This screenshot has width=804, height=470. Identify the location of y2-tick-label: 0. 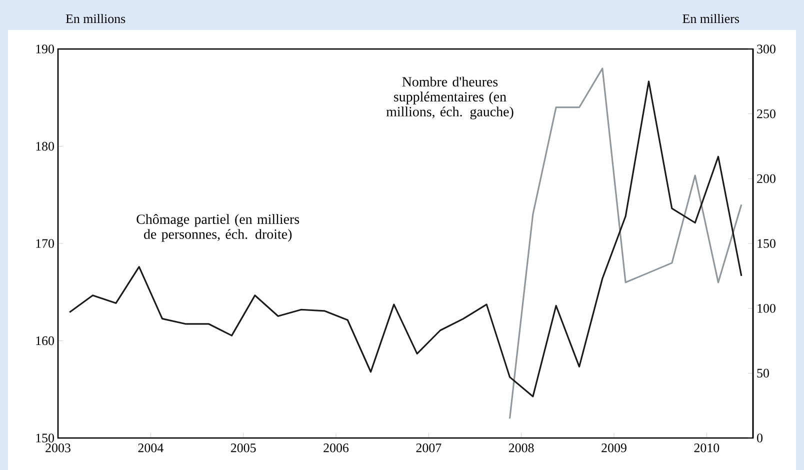
(760, 438).